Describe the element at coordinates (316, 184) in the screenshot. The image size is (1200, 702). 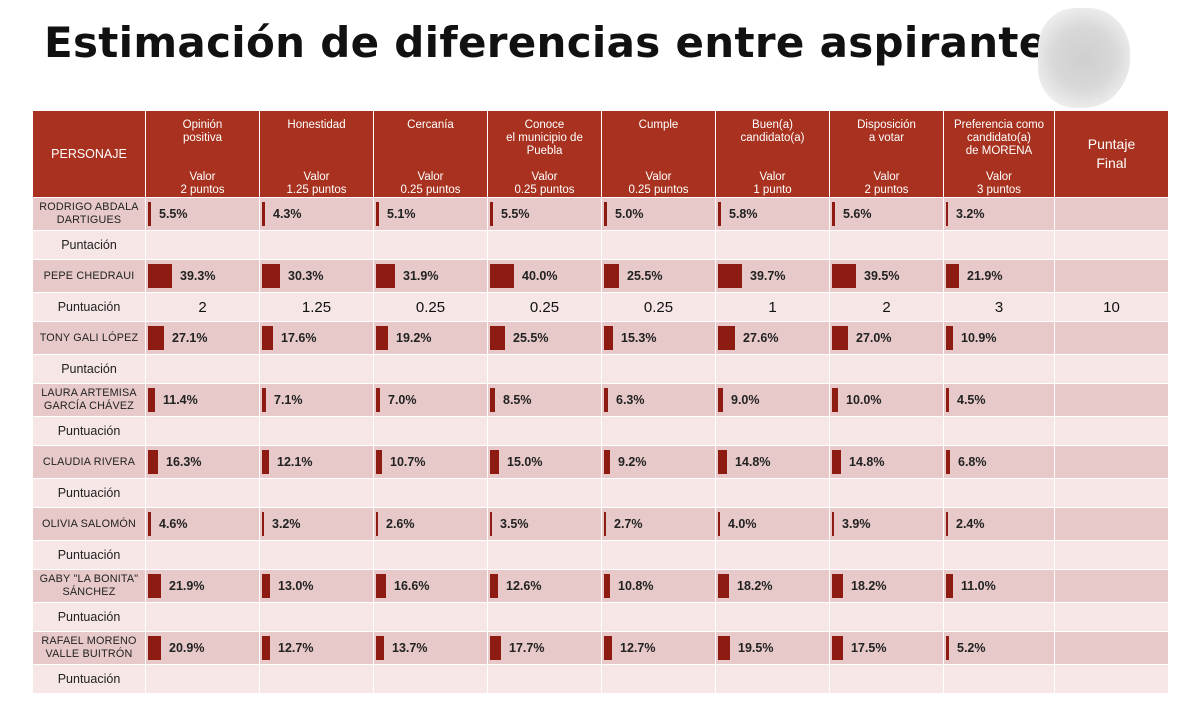
I see `header-valor: Valor 1.25 puntos` at that location.